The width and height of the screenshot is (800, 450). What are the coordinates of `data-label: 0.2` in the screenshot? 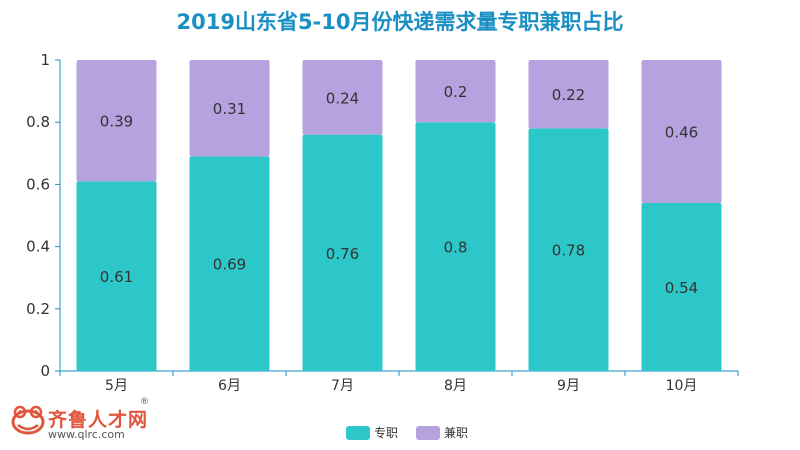 It's located at (456, 92).